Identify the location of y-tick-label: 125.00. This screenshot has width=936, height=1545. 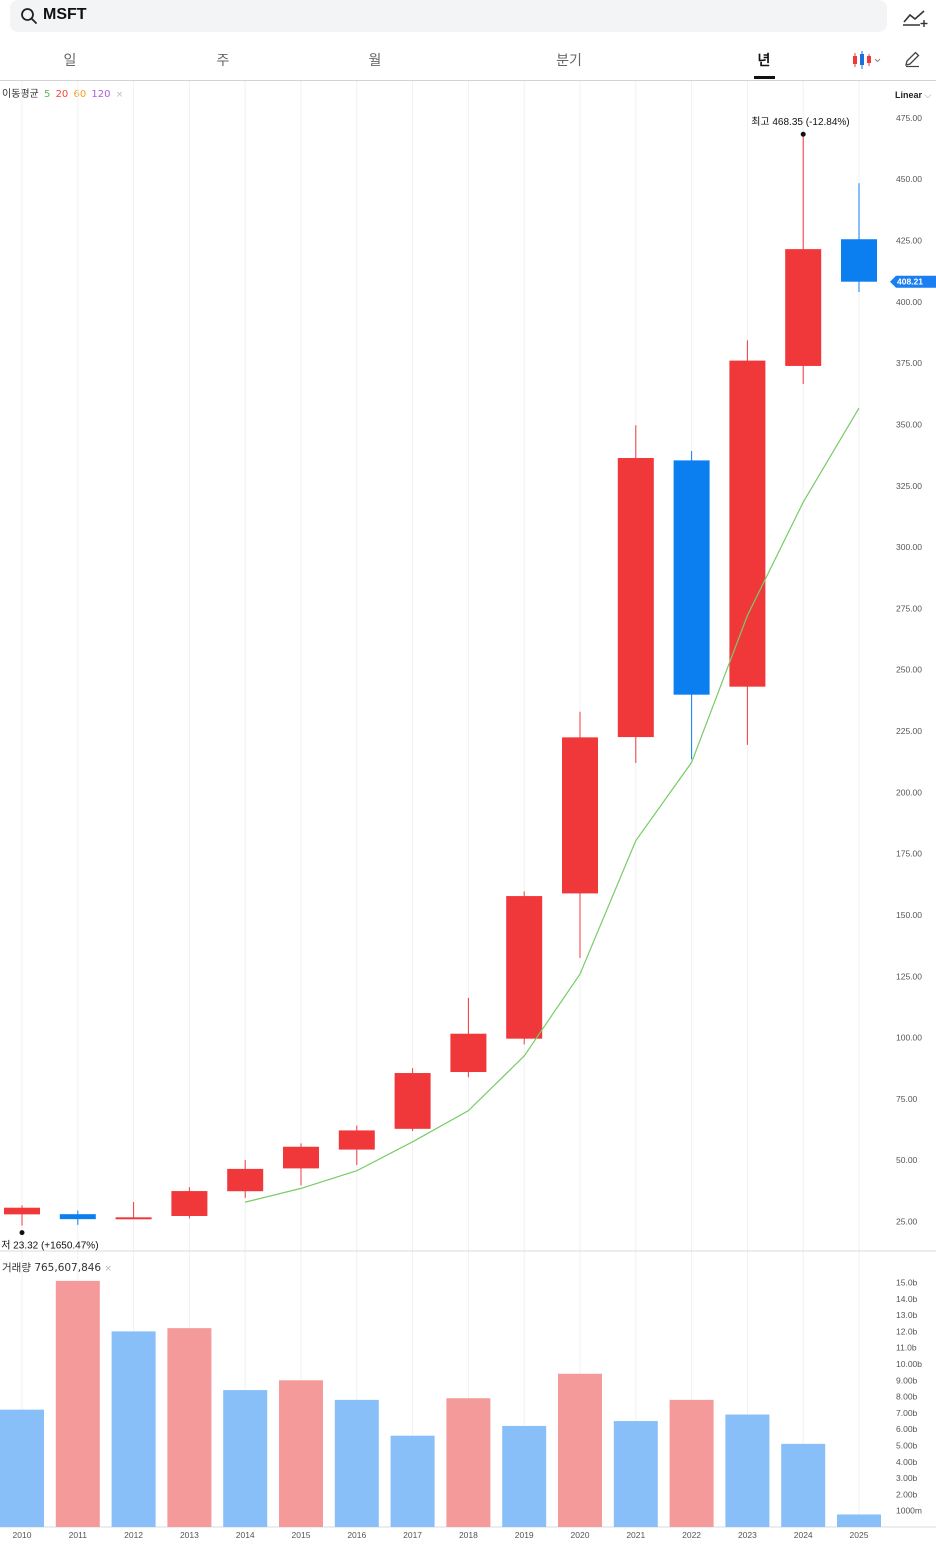
(909, 976).